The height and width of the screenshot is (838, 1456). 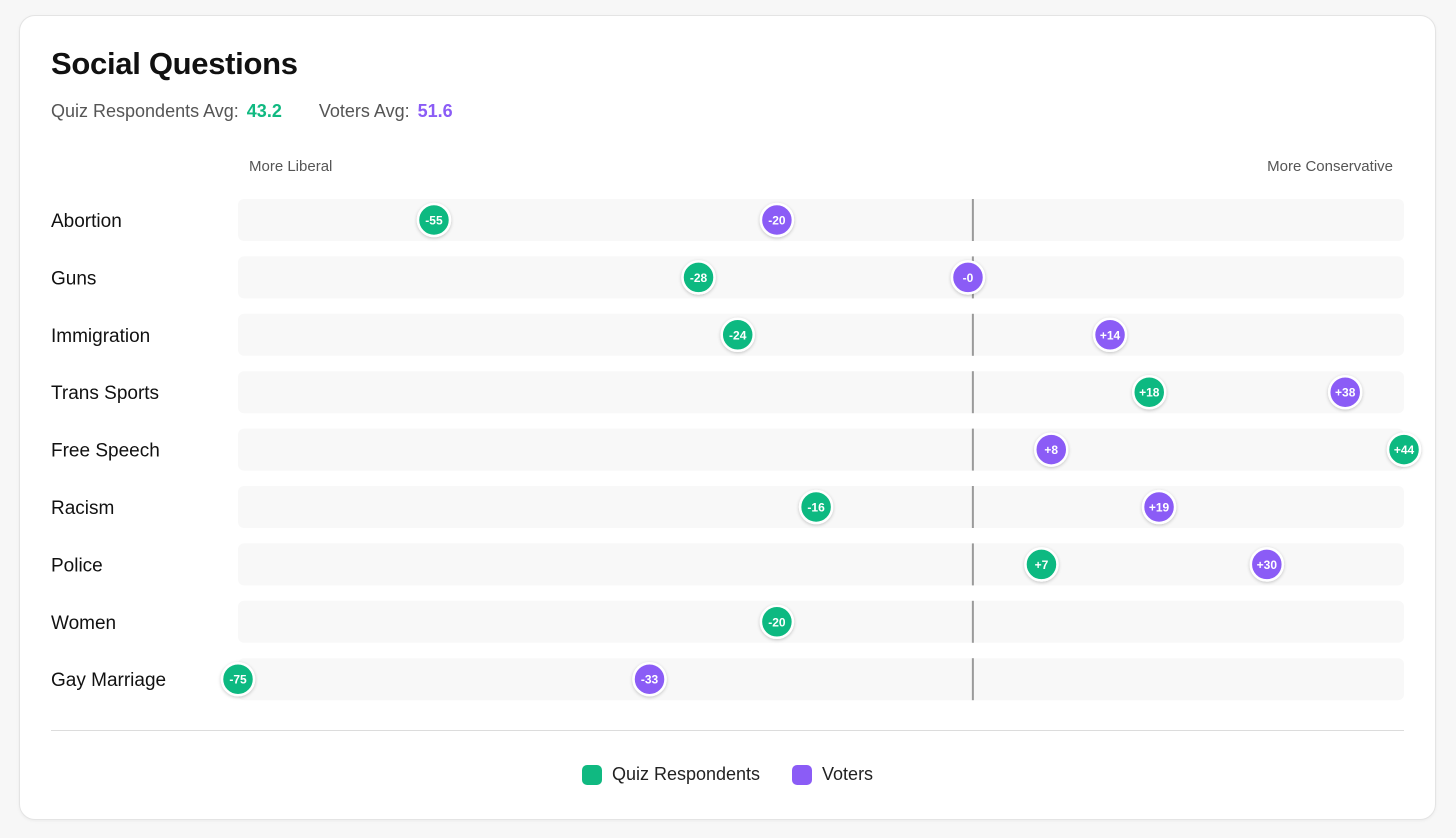 I want to click on dot-circle-quiz-gay-marriage, so click(x=238, y=679).